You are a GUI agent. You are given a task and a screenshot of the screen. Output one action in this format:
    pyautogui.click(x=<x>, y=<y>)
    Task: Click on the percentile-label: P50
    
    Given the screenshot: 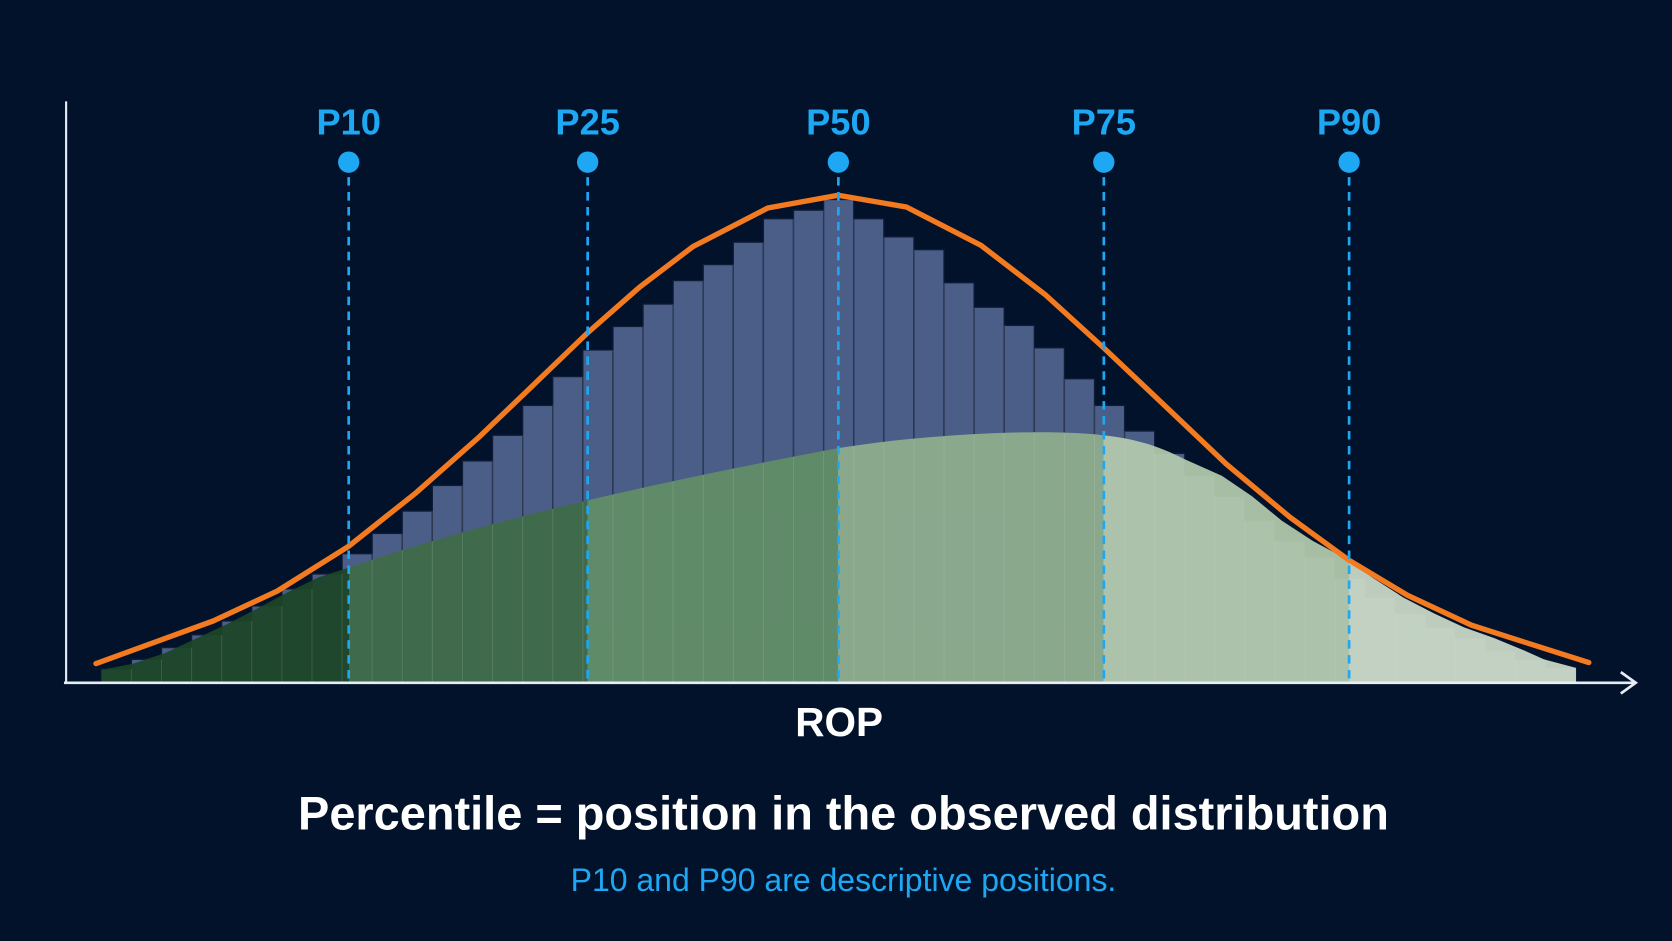 What is the action you would take?
    pyautogui.click(x=838, y=121)
    